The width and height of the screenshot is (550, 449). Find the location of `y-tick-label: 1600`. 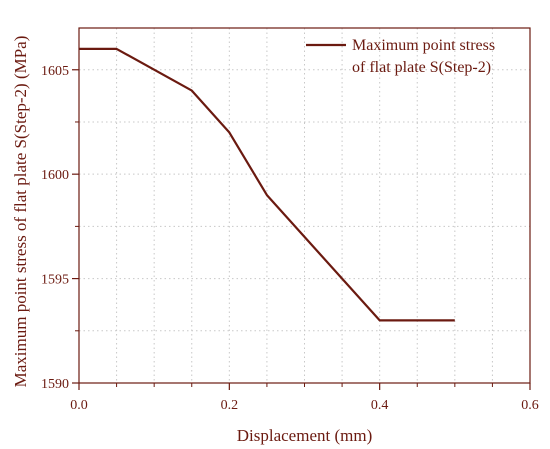

y-tick-label: 1600 is located at coordinates (55, 175).